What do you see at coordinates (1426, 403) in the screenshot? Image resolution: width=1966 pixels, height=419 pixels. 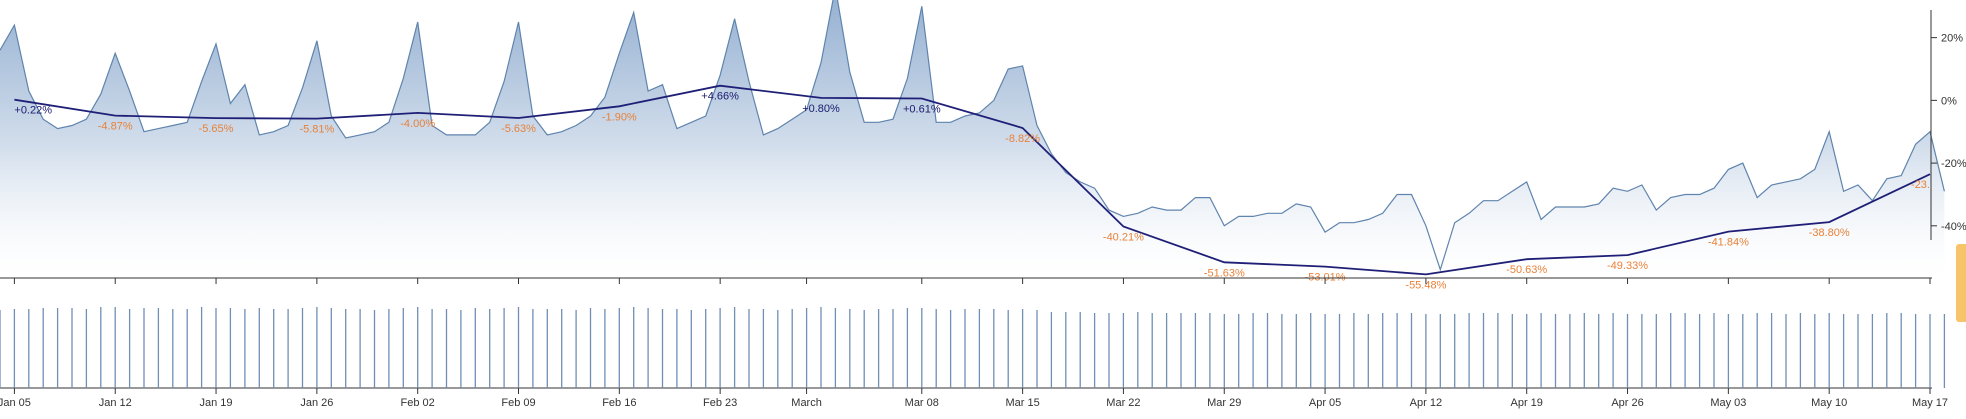 I see `x-tick-label: Apr 12` at bounding box center [1426, 403].